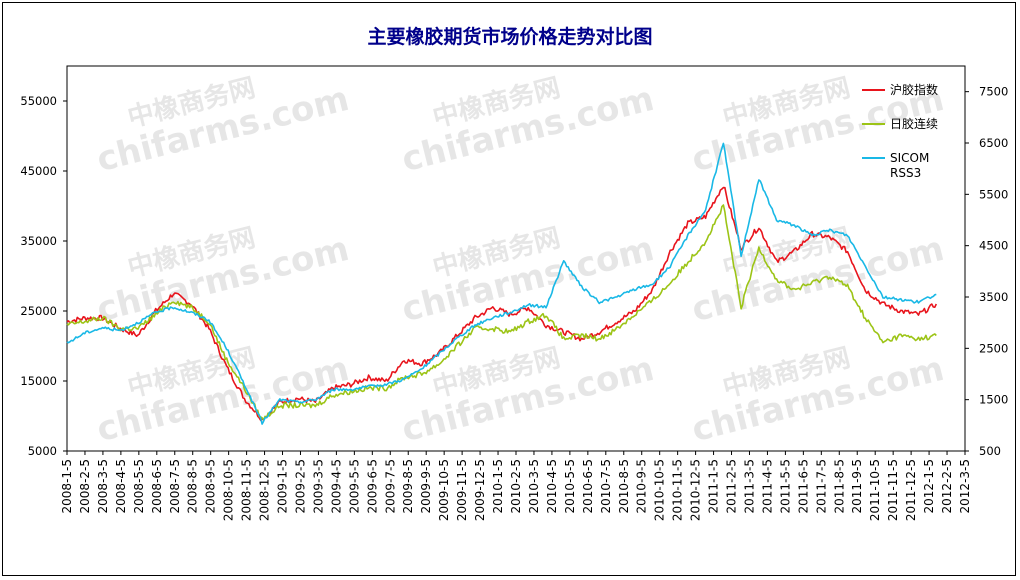 Image resolution: width=1020 pixels, height=580 pixels. I want to click on chart-title: 主要橡胶期货市场价格走势对比图, so click(510, 37).